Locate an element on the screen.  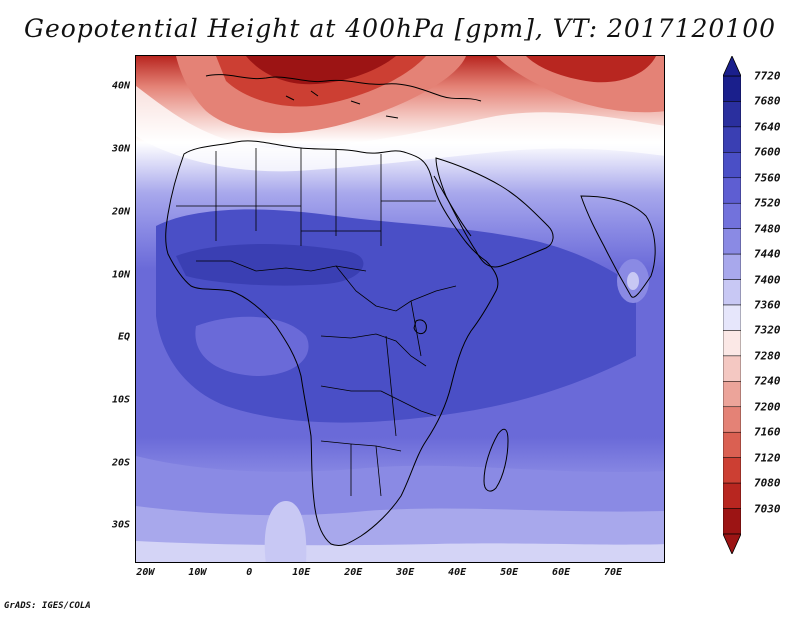
colorbar-label: 7280 is located at coordinates (767, 356).